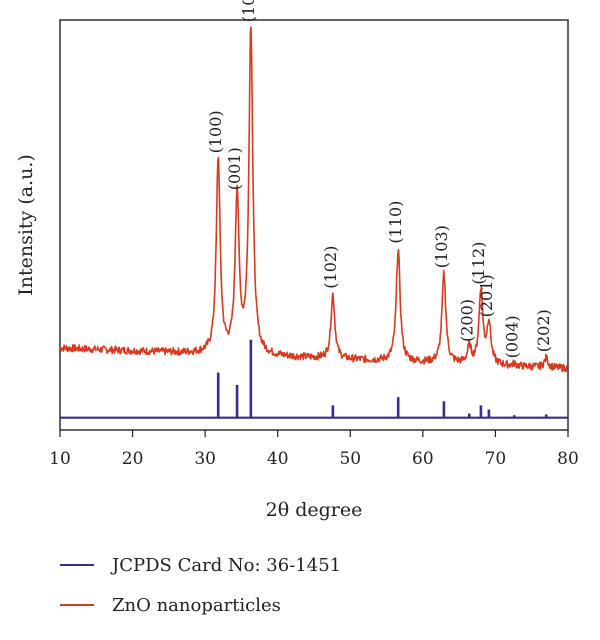 The height and width of the screenshot is (640, 600). What do you see at coordinates (314, 510) in the screenshot?
I see `x-axis-label: 2θ degree` at bounding box center [314, 510].